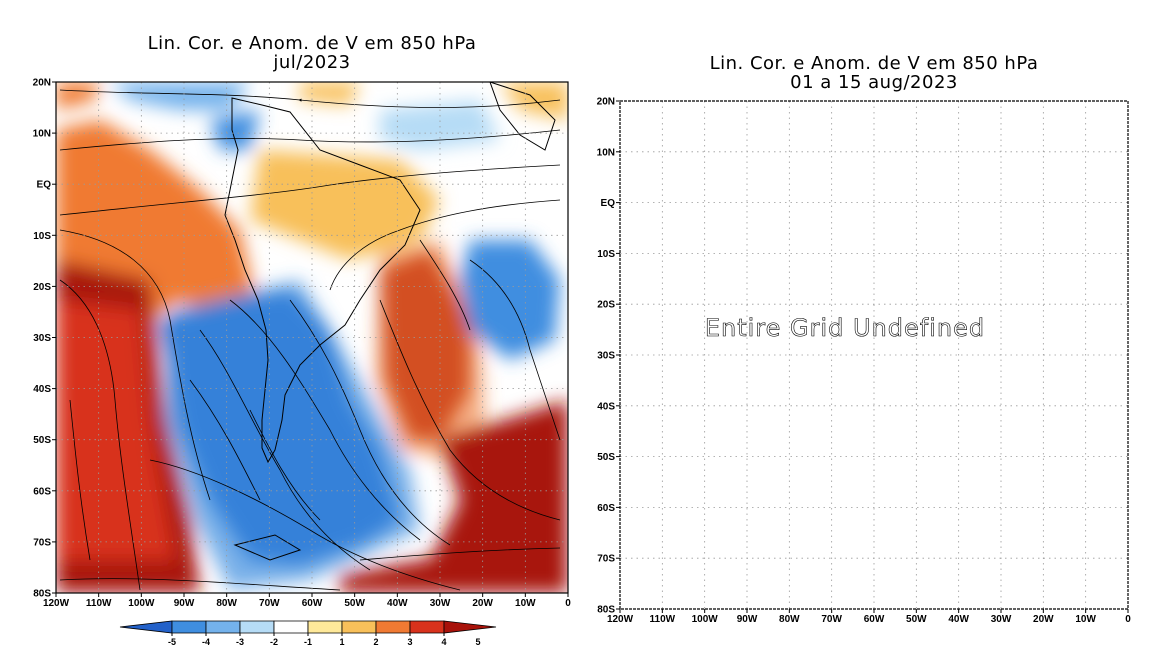 The width and height of the screenshot is (1162, 672). What do you see at coordinates (1085, 619) in the screenshot?
I see `right-lon-label: 10W` at bounding box center [1085, 619].